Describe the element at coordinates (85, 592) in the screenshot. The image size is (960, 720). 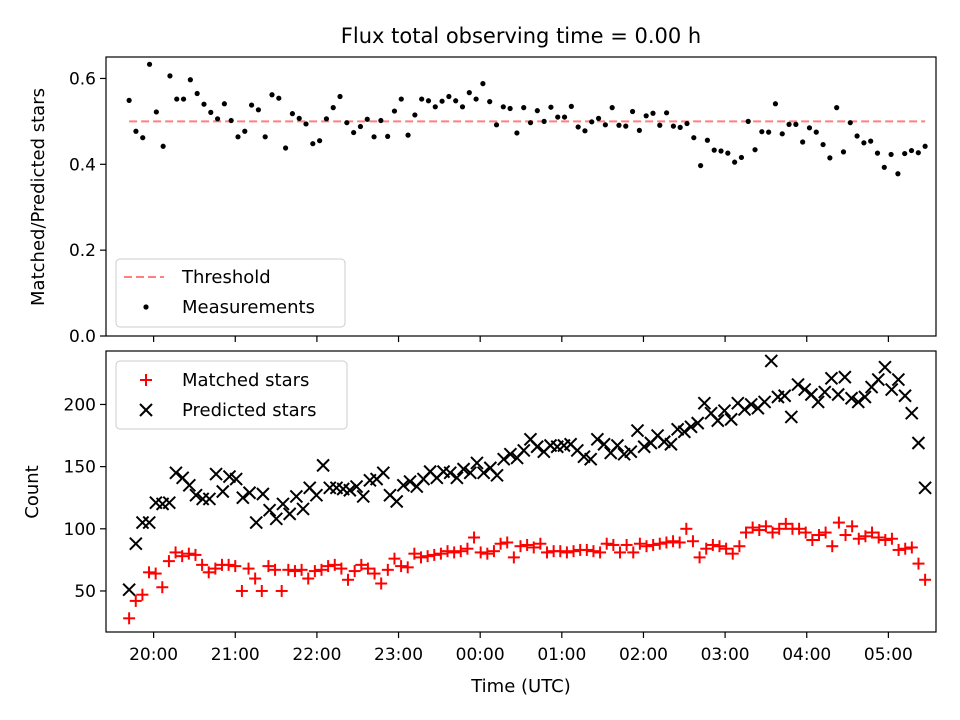
I see `counts-y-tick-label: 50` at that location.